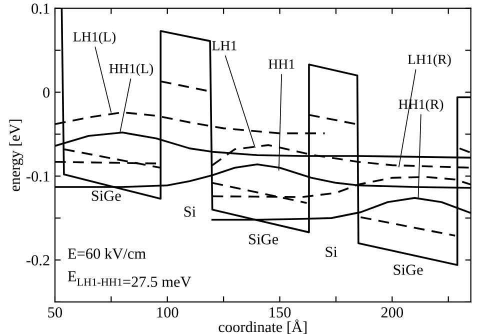  I want to click on annotation: E=60 kV/cm, so click(107, 253).